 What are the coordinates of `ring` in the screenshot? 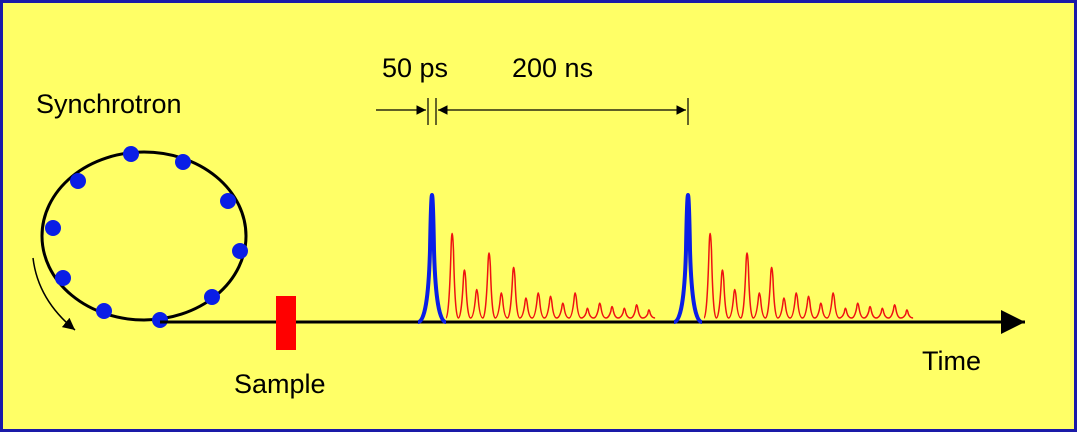 It's located at (144, 236).